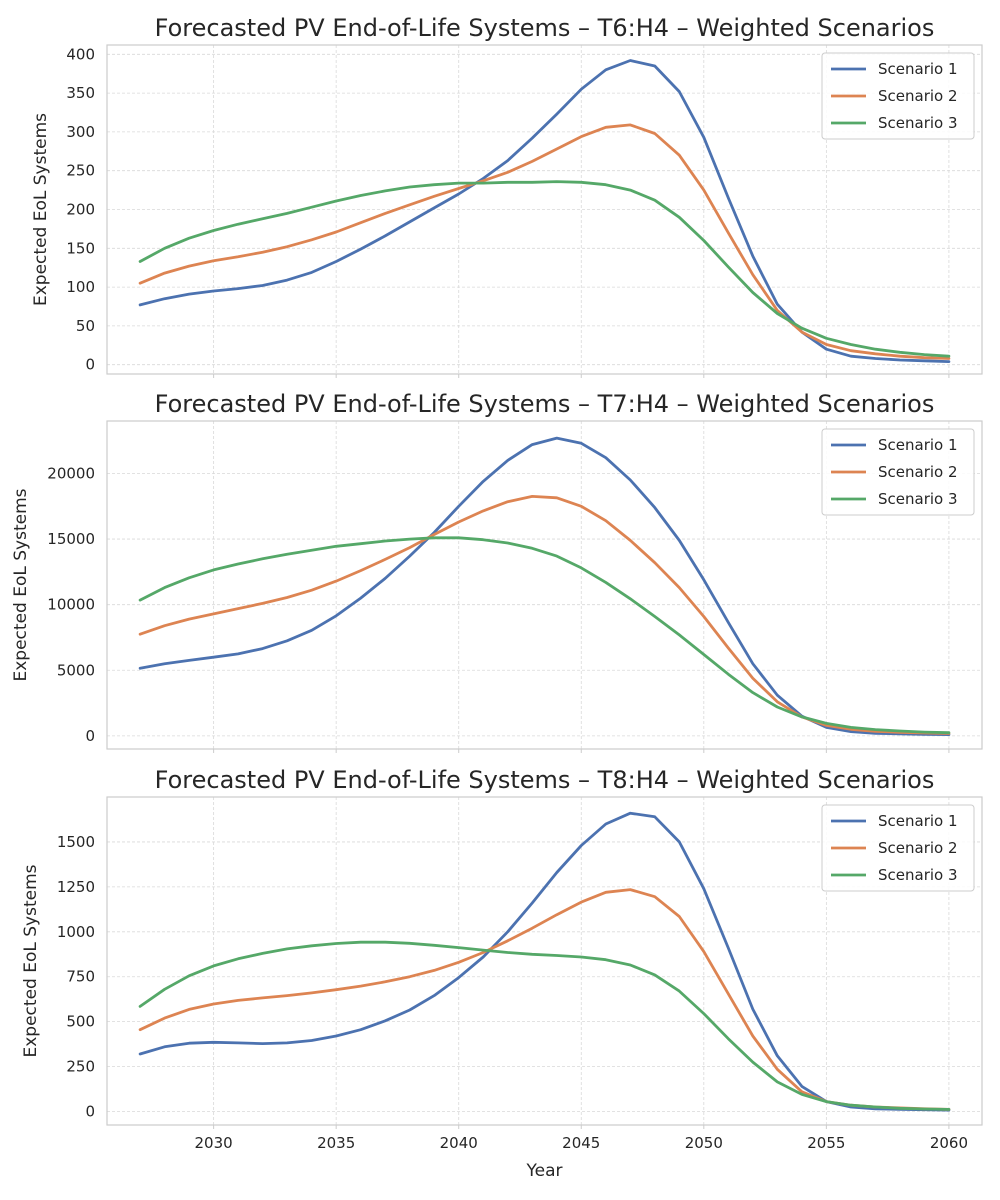 Image resolution: width=1000 pixels, height=1200 pixels. What do you see at coordinates (85, 326) in the screenshot?
I see `y-tick-label: 50` at bounding box center [85, 326].